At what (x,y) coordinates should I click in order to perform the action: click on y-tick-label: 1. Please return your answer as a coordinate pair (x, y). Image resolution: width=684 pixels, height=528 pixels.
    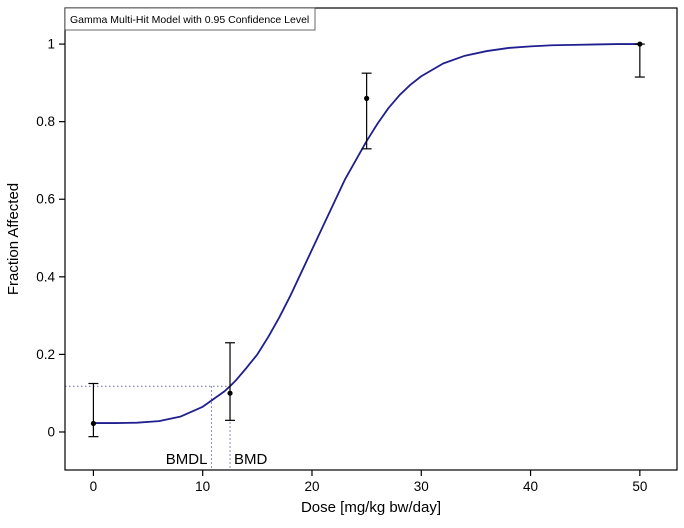
    Looking at the image, I should click on (51, 44).